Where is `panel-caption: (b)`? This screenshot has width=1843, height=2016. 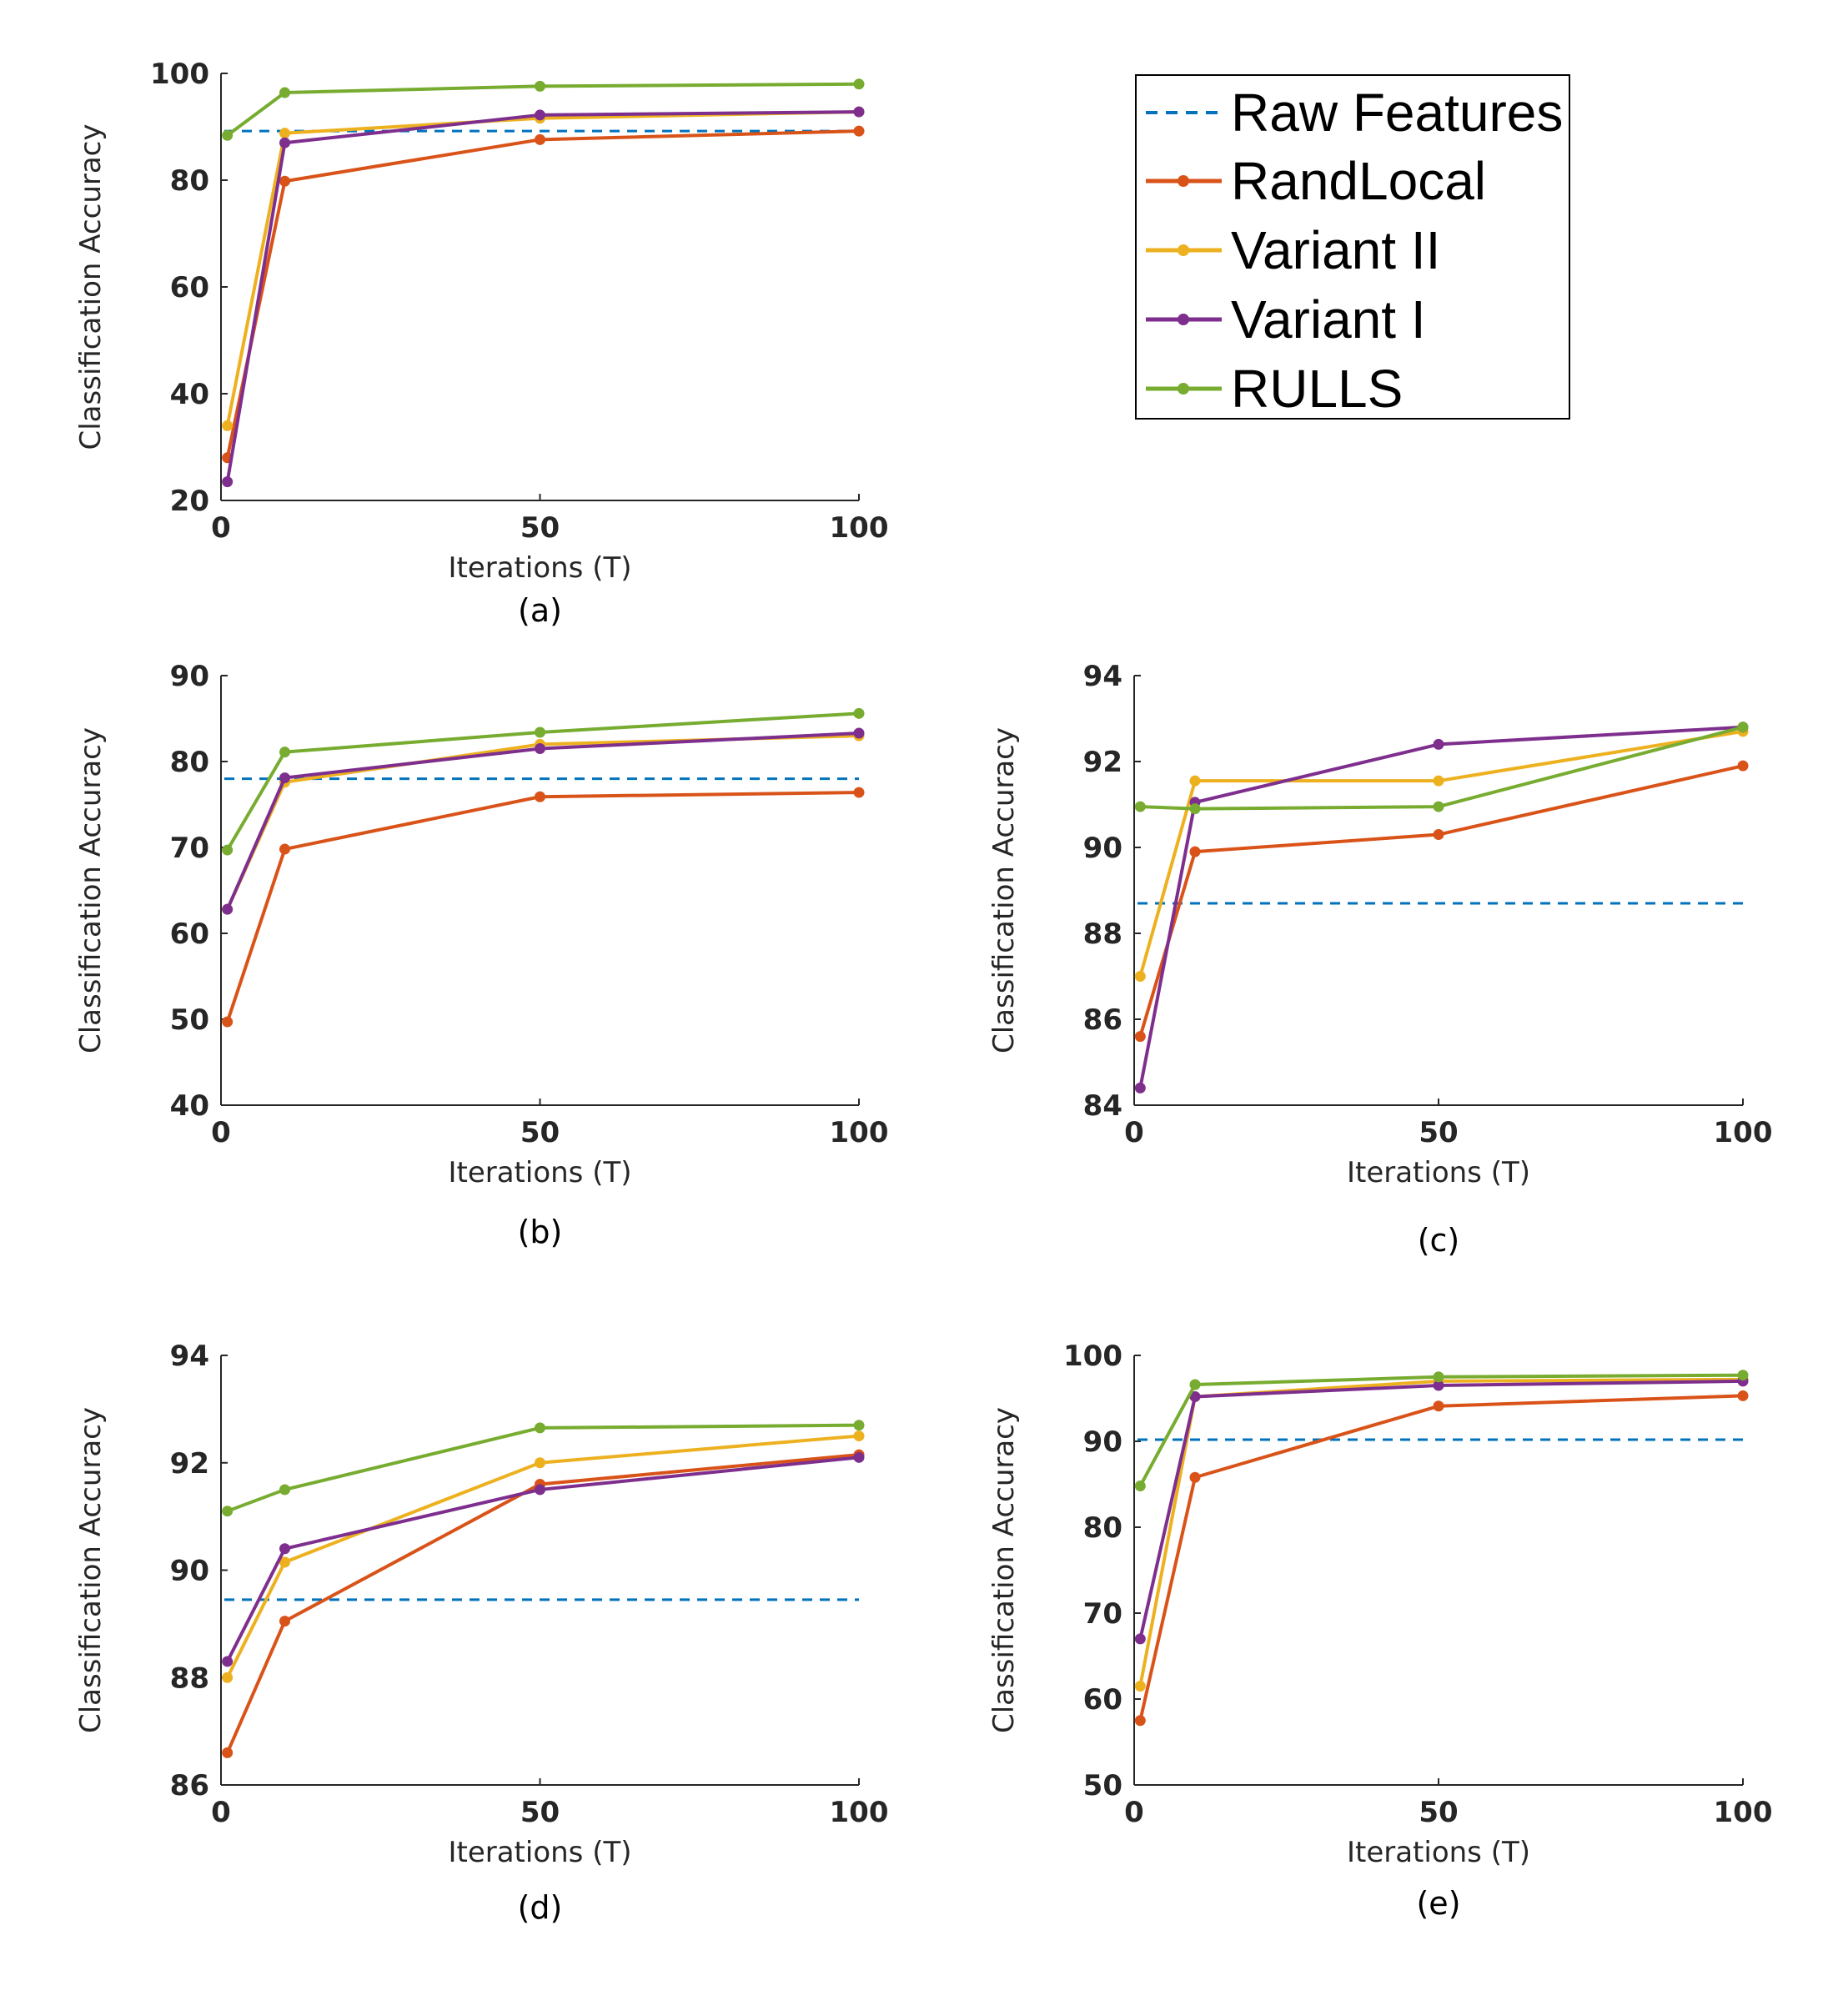
panel-caption: (b) is located at coordinates (540, 1232).